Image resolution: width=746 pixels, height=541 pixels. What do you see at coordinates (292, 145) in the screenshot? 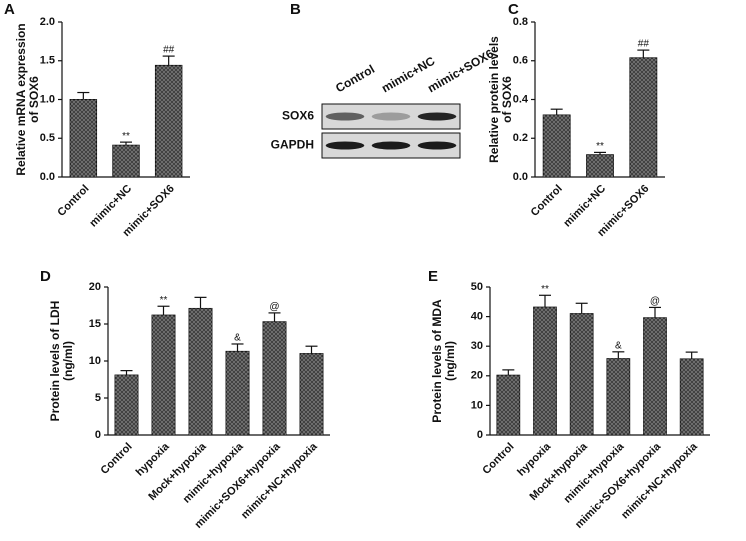
I see `row-label: GAPDH` at bounding box center [292, 145].